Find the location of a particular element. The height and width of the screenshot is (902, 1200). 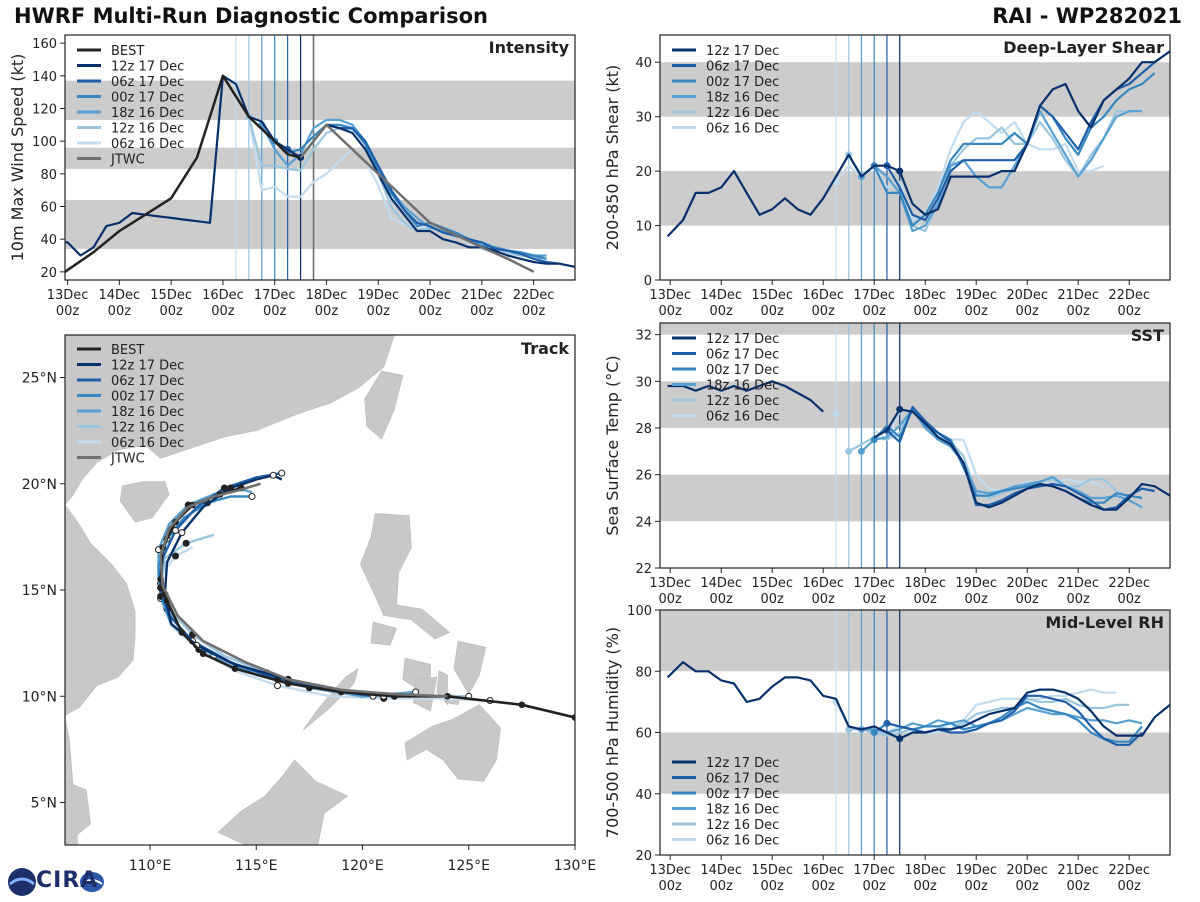

shear-band is located at coordinates (915, 89).